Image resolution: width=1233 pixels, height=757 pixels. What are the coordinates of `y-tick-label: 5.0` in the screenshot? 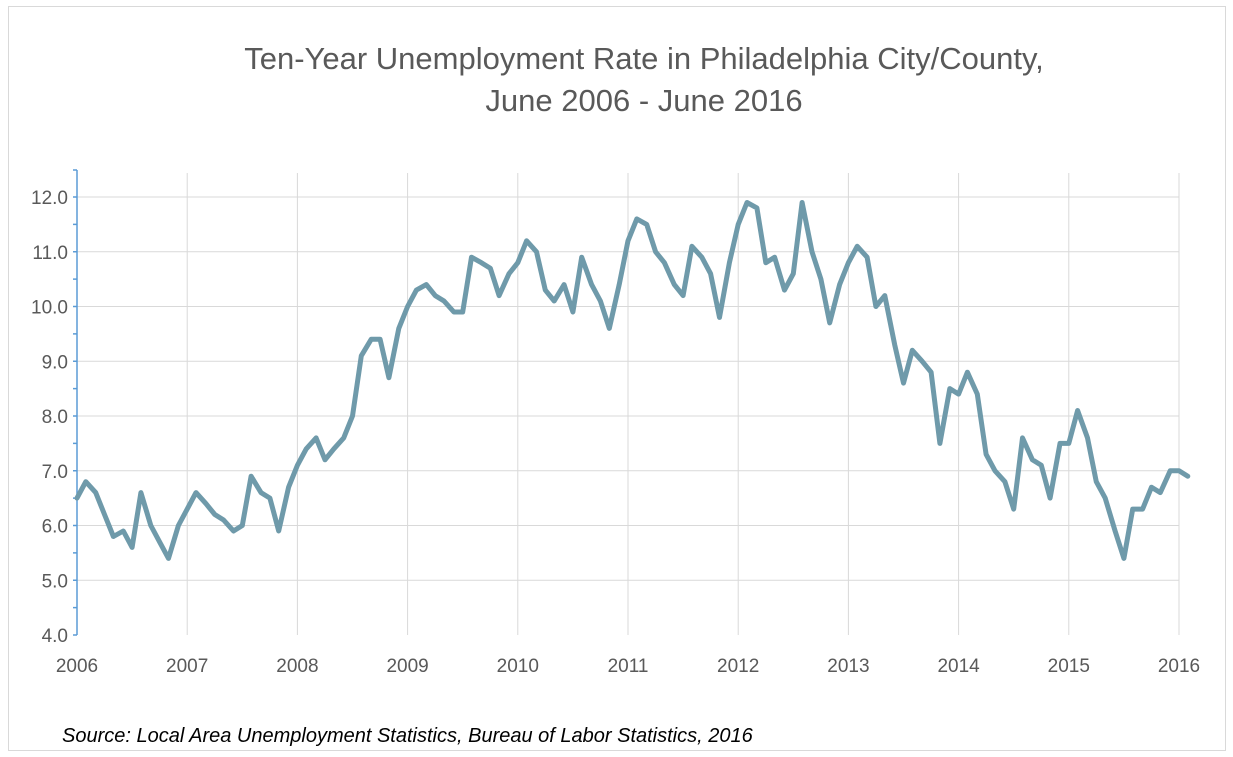 It's located at (55, 581).